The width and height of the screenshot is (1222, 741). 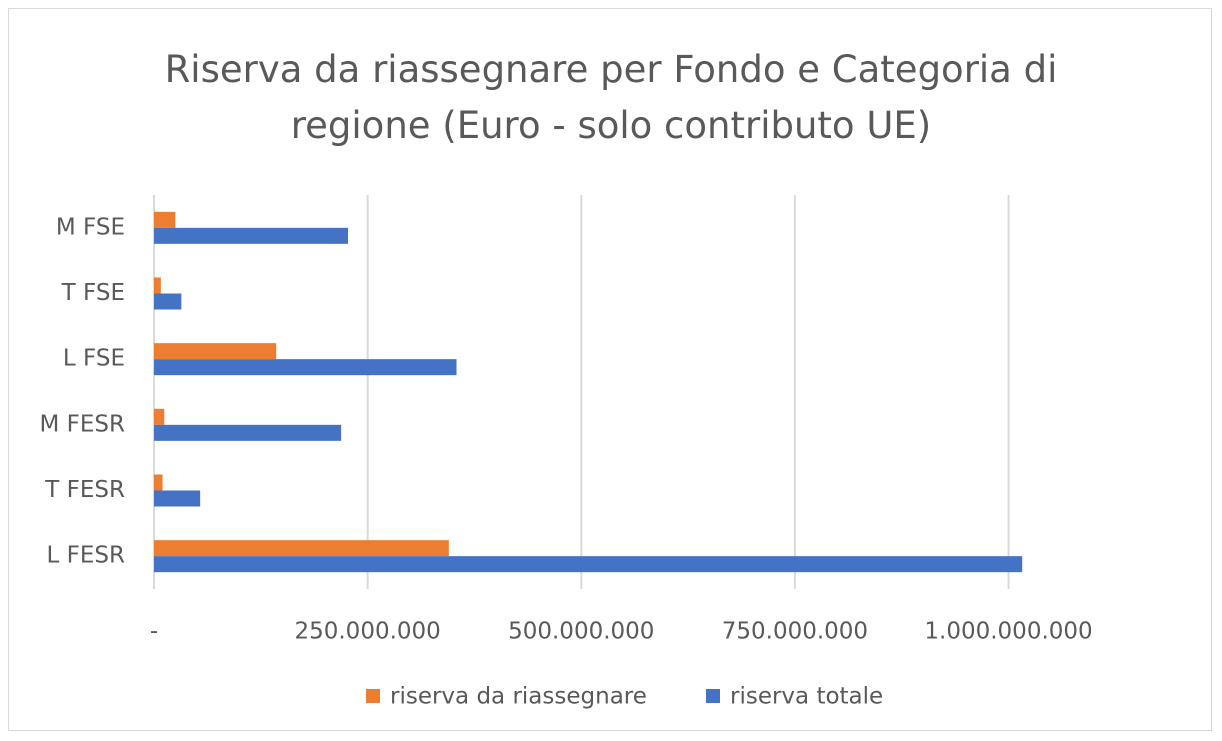 I want to click on x-tick-label: 750.000.000, so click(x=795, y=632).